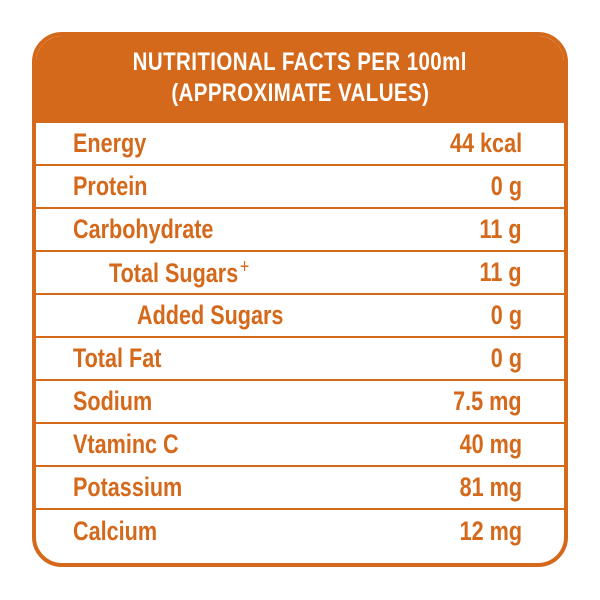  What do you see at coordinates (110, 143) in the screenshot?
I see `nutrient-label: Energy` at bounding box center [110, 143].